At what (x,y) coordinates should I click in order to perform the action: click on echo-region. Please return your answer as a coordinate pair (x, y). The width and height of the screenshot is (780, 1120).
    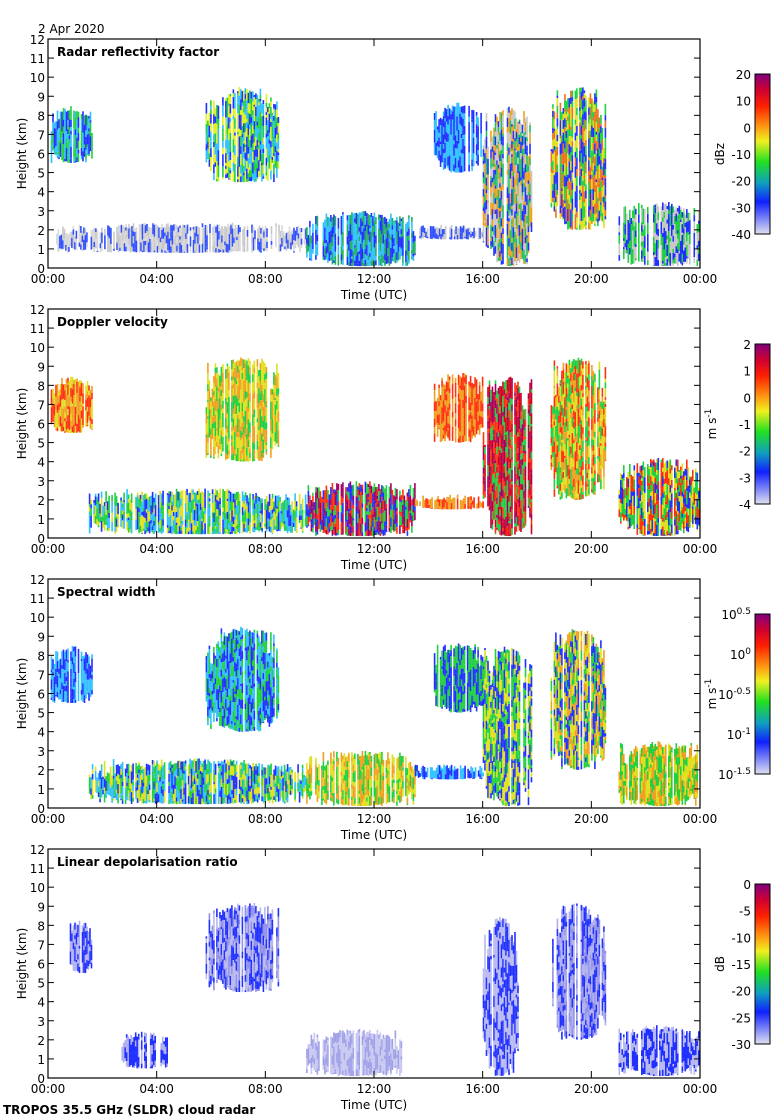
    Looking at the image, I should click on (578, 158).